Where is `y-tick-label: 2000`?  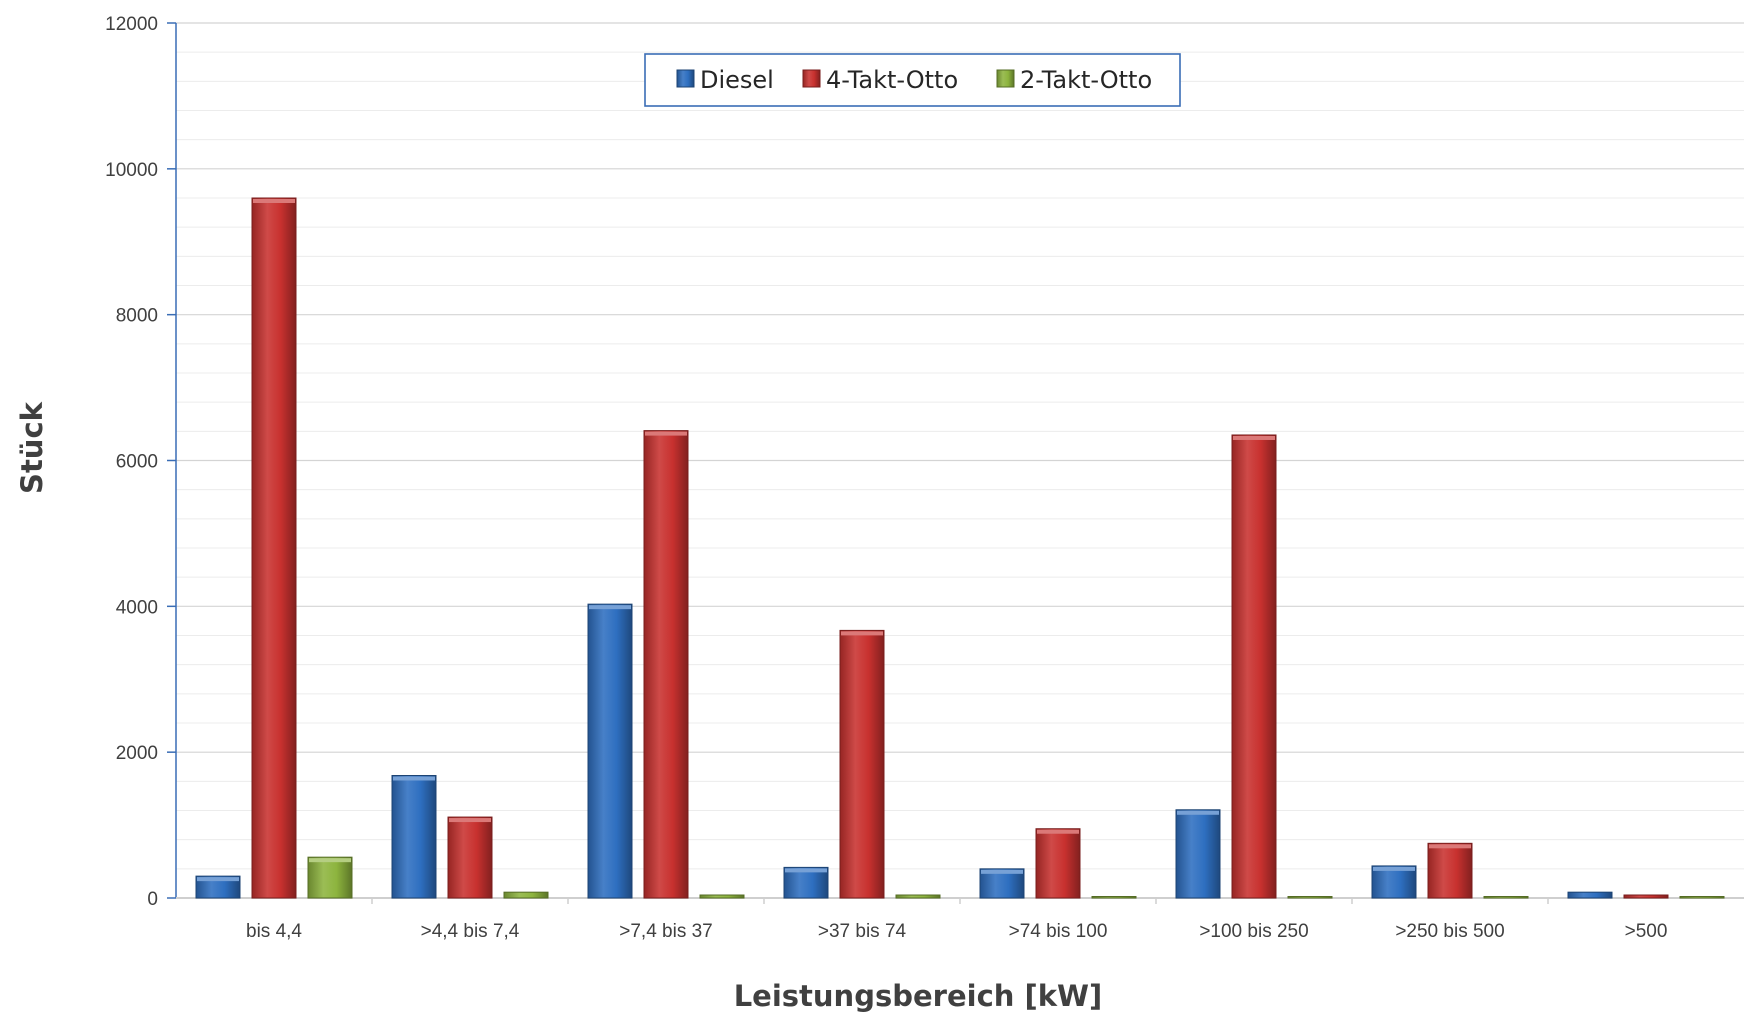 y-tick-label: 2000 is located at coordinates (137, 753).